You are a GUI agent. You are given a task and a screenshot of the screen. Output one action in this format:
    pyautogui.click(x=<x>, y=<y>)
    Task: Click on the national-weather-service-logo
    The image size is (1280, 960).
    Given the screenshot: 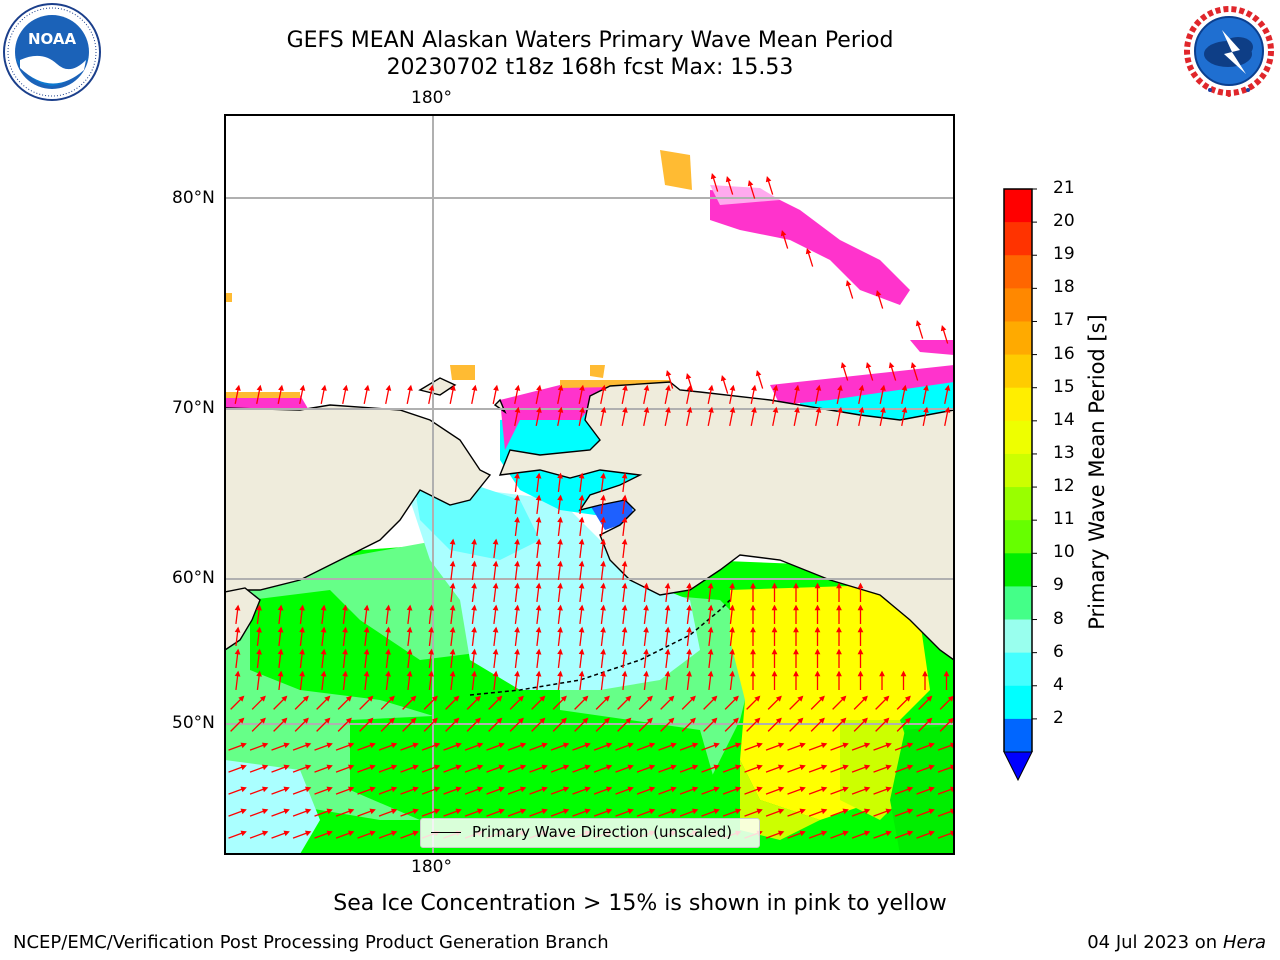 What is the action you would take?
    pyautogui.click(x=1229, y=51)
    